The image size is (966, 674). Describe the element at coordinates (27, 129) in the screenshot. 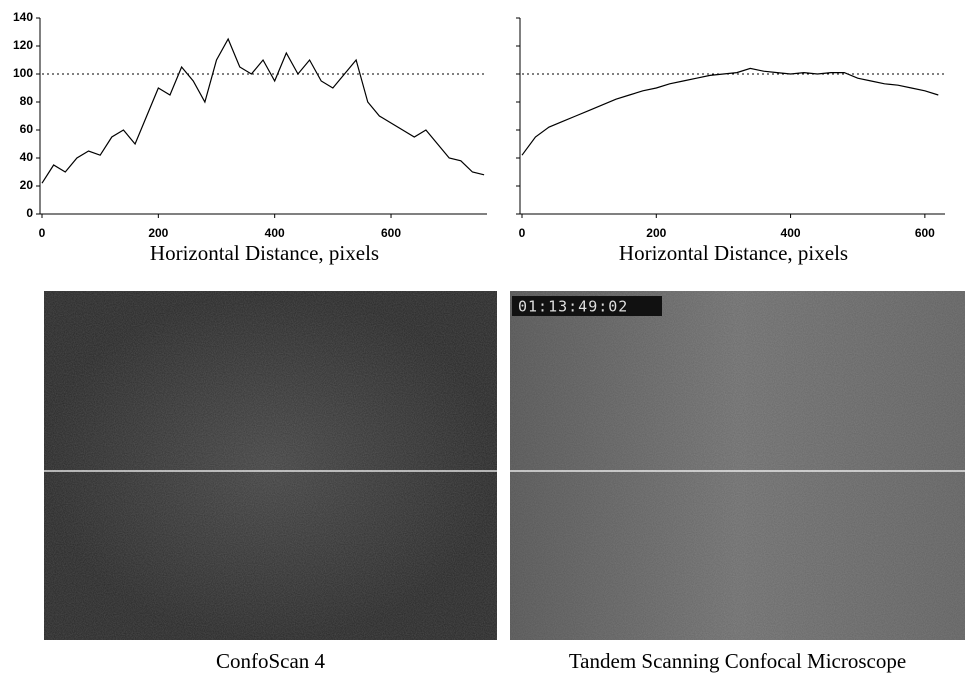

I see `y-tick-label: 60` at that location.